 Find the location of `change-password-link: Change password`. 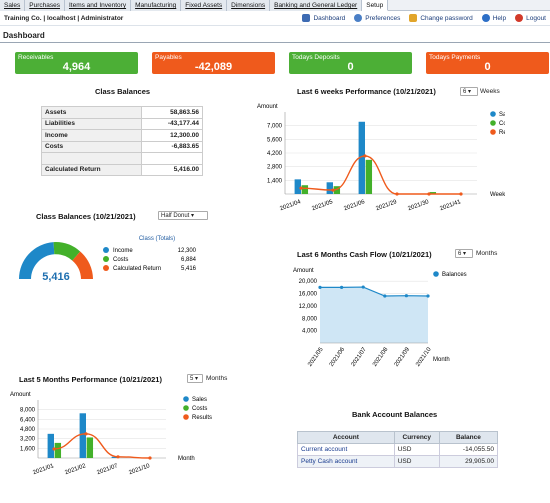

change-password-link: Change password is located at coordinates (441, 18).